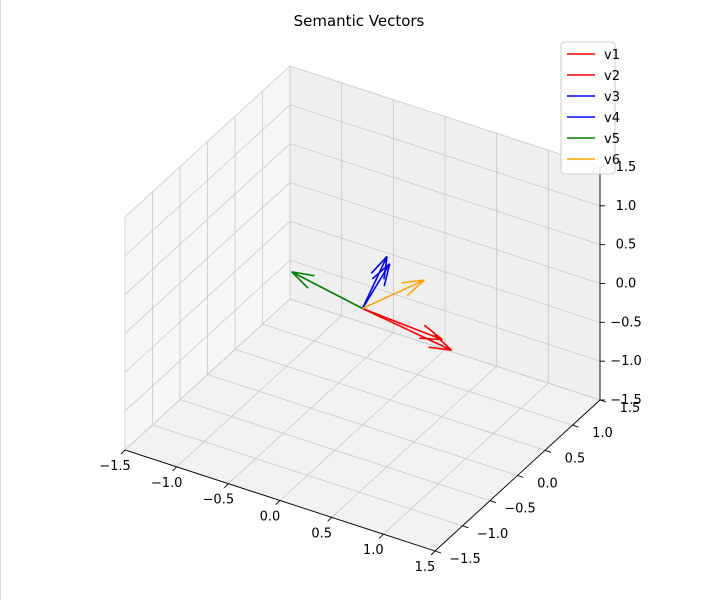 The height and width of the screenshot is (600, 722). I want to click on vector-v2, so click(402, 324).